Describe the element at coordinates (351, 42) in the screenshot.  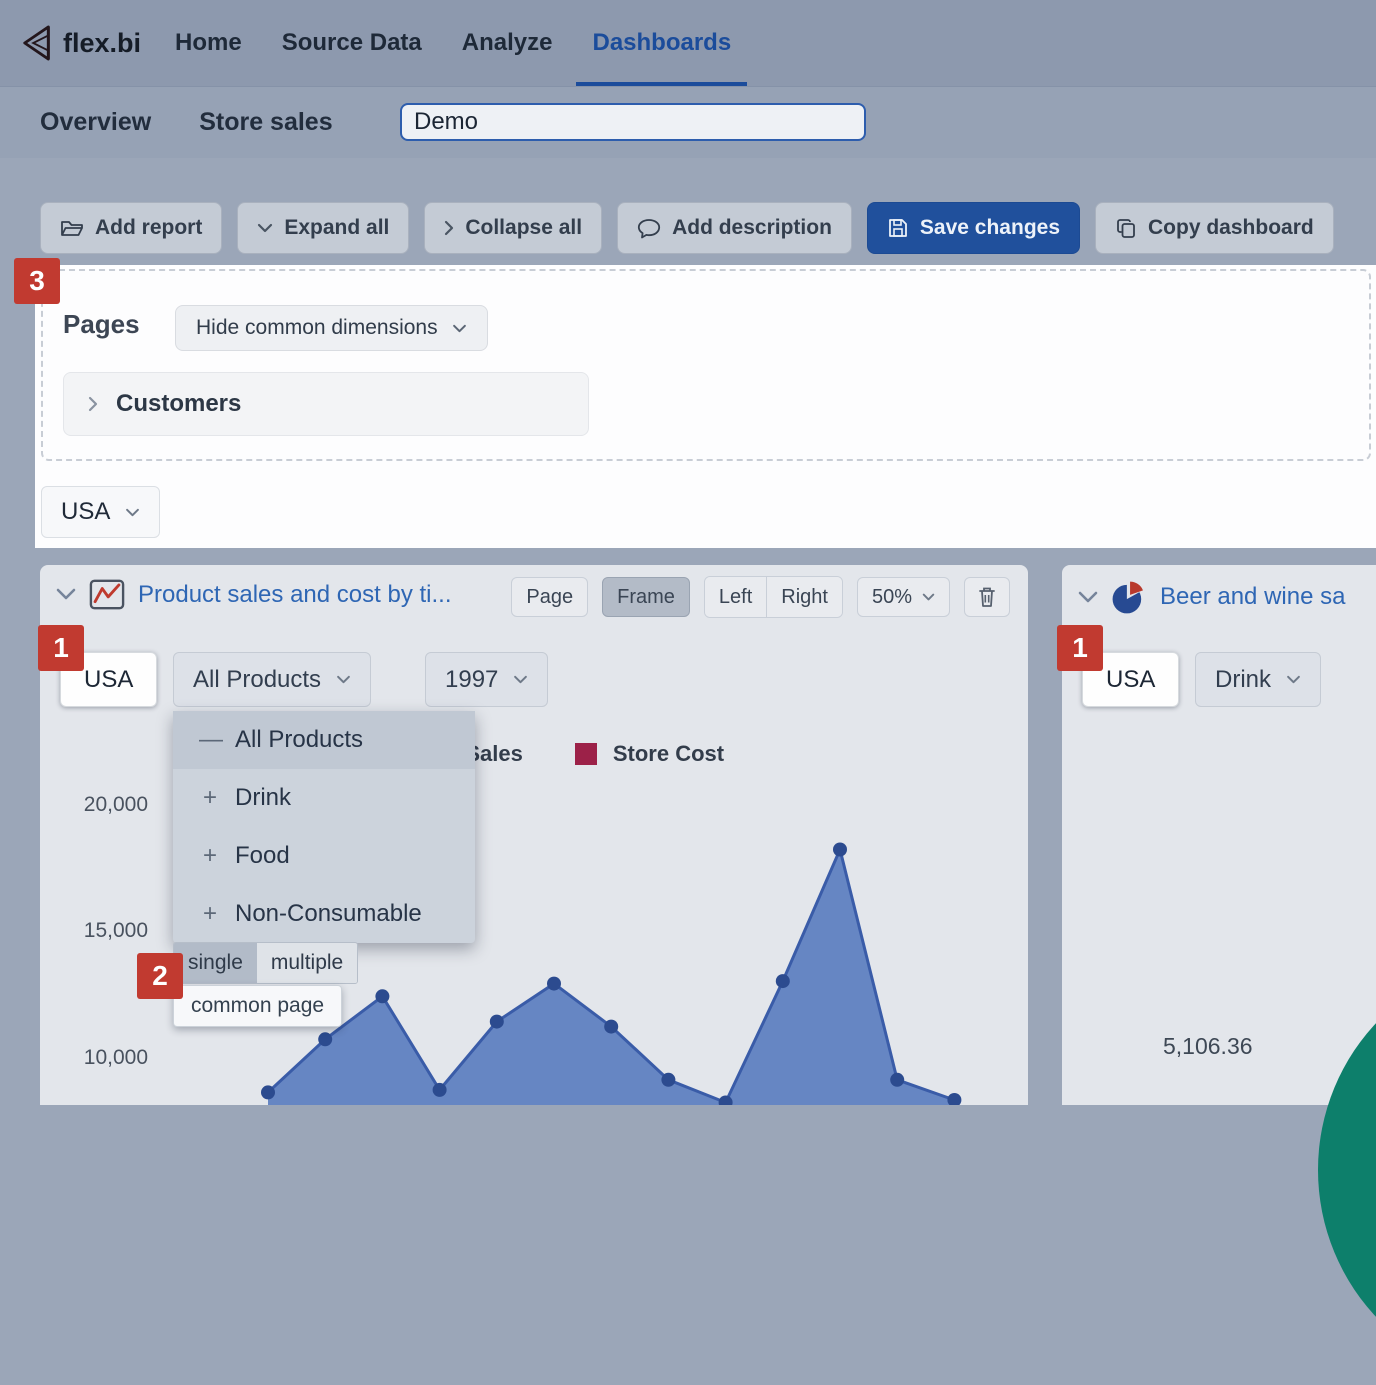
I see `nav-item-source-data: Source Data` at that location.